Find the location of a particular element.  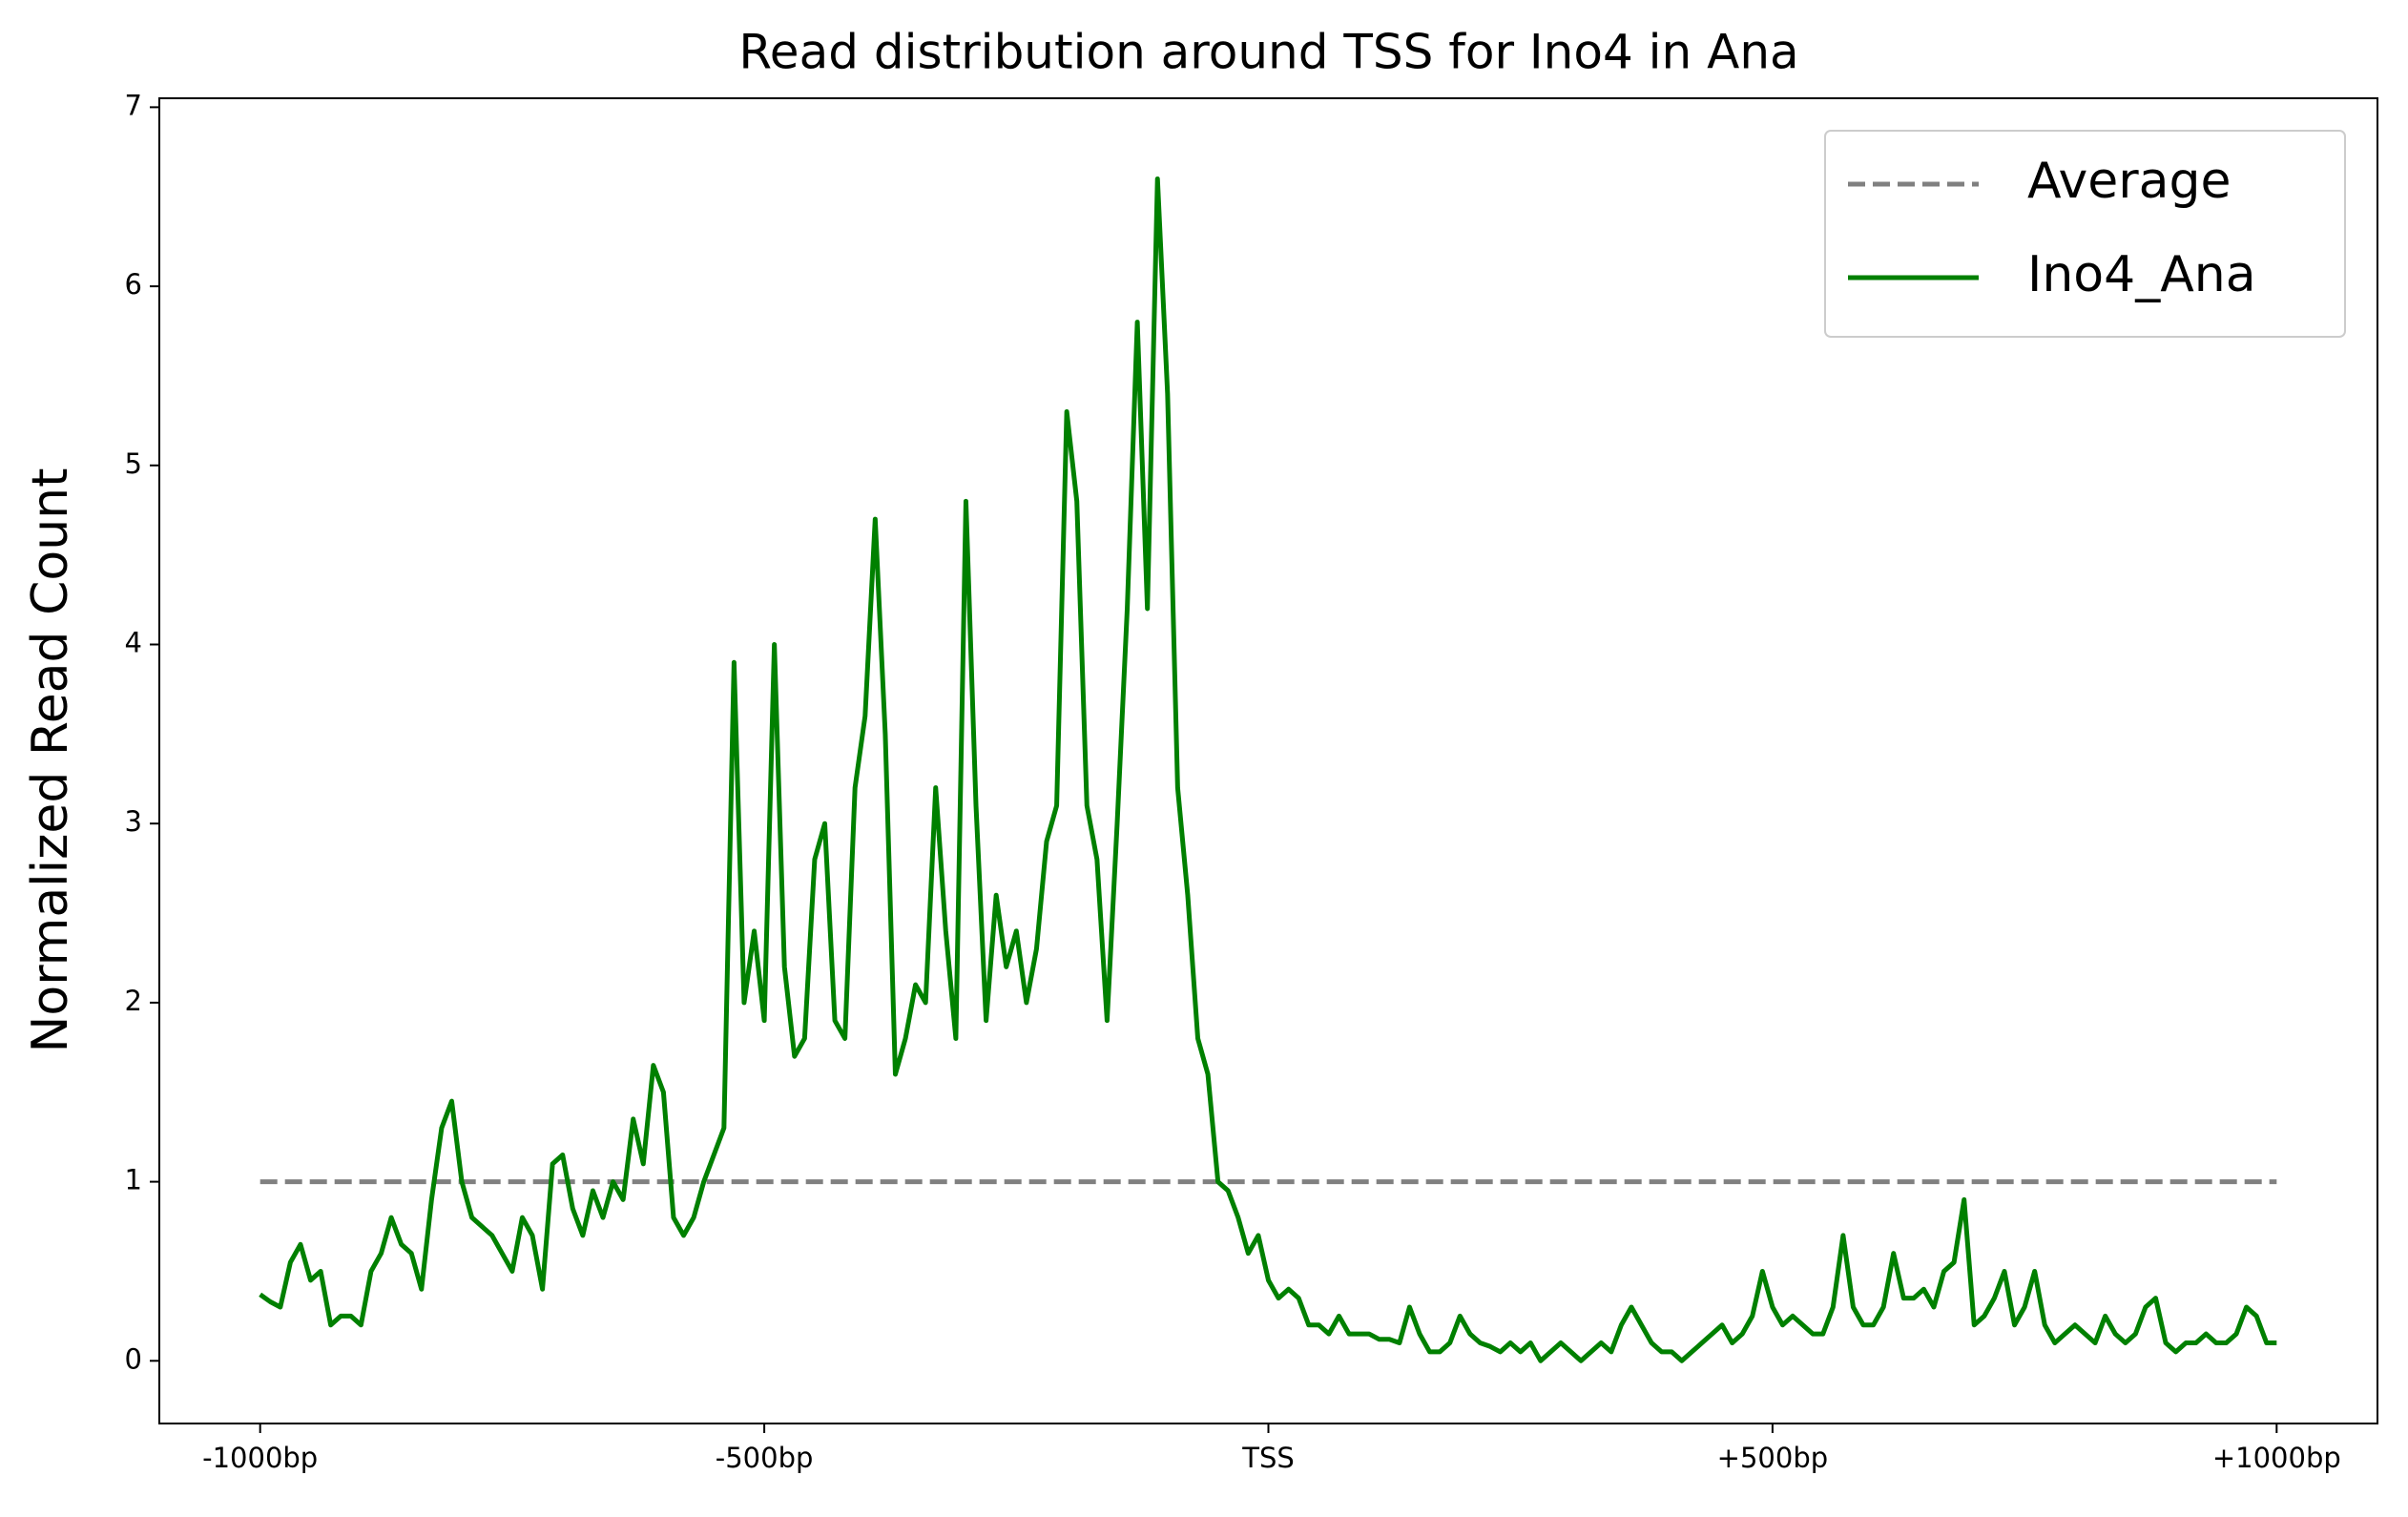

x-tick-label: -1000bp is located at coordinates (260, 1458).